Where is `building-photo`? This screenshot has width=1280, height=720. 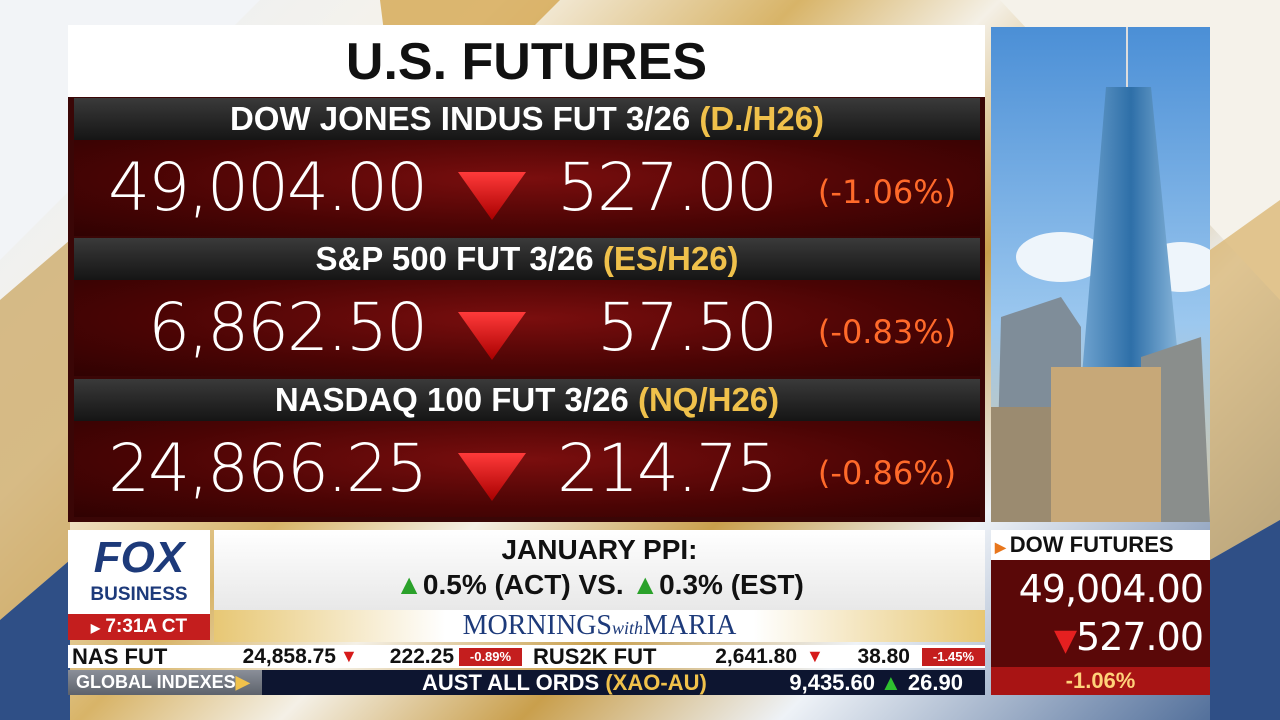
building-photo is located at coordinates (1100, 274).